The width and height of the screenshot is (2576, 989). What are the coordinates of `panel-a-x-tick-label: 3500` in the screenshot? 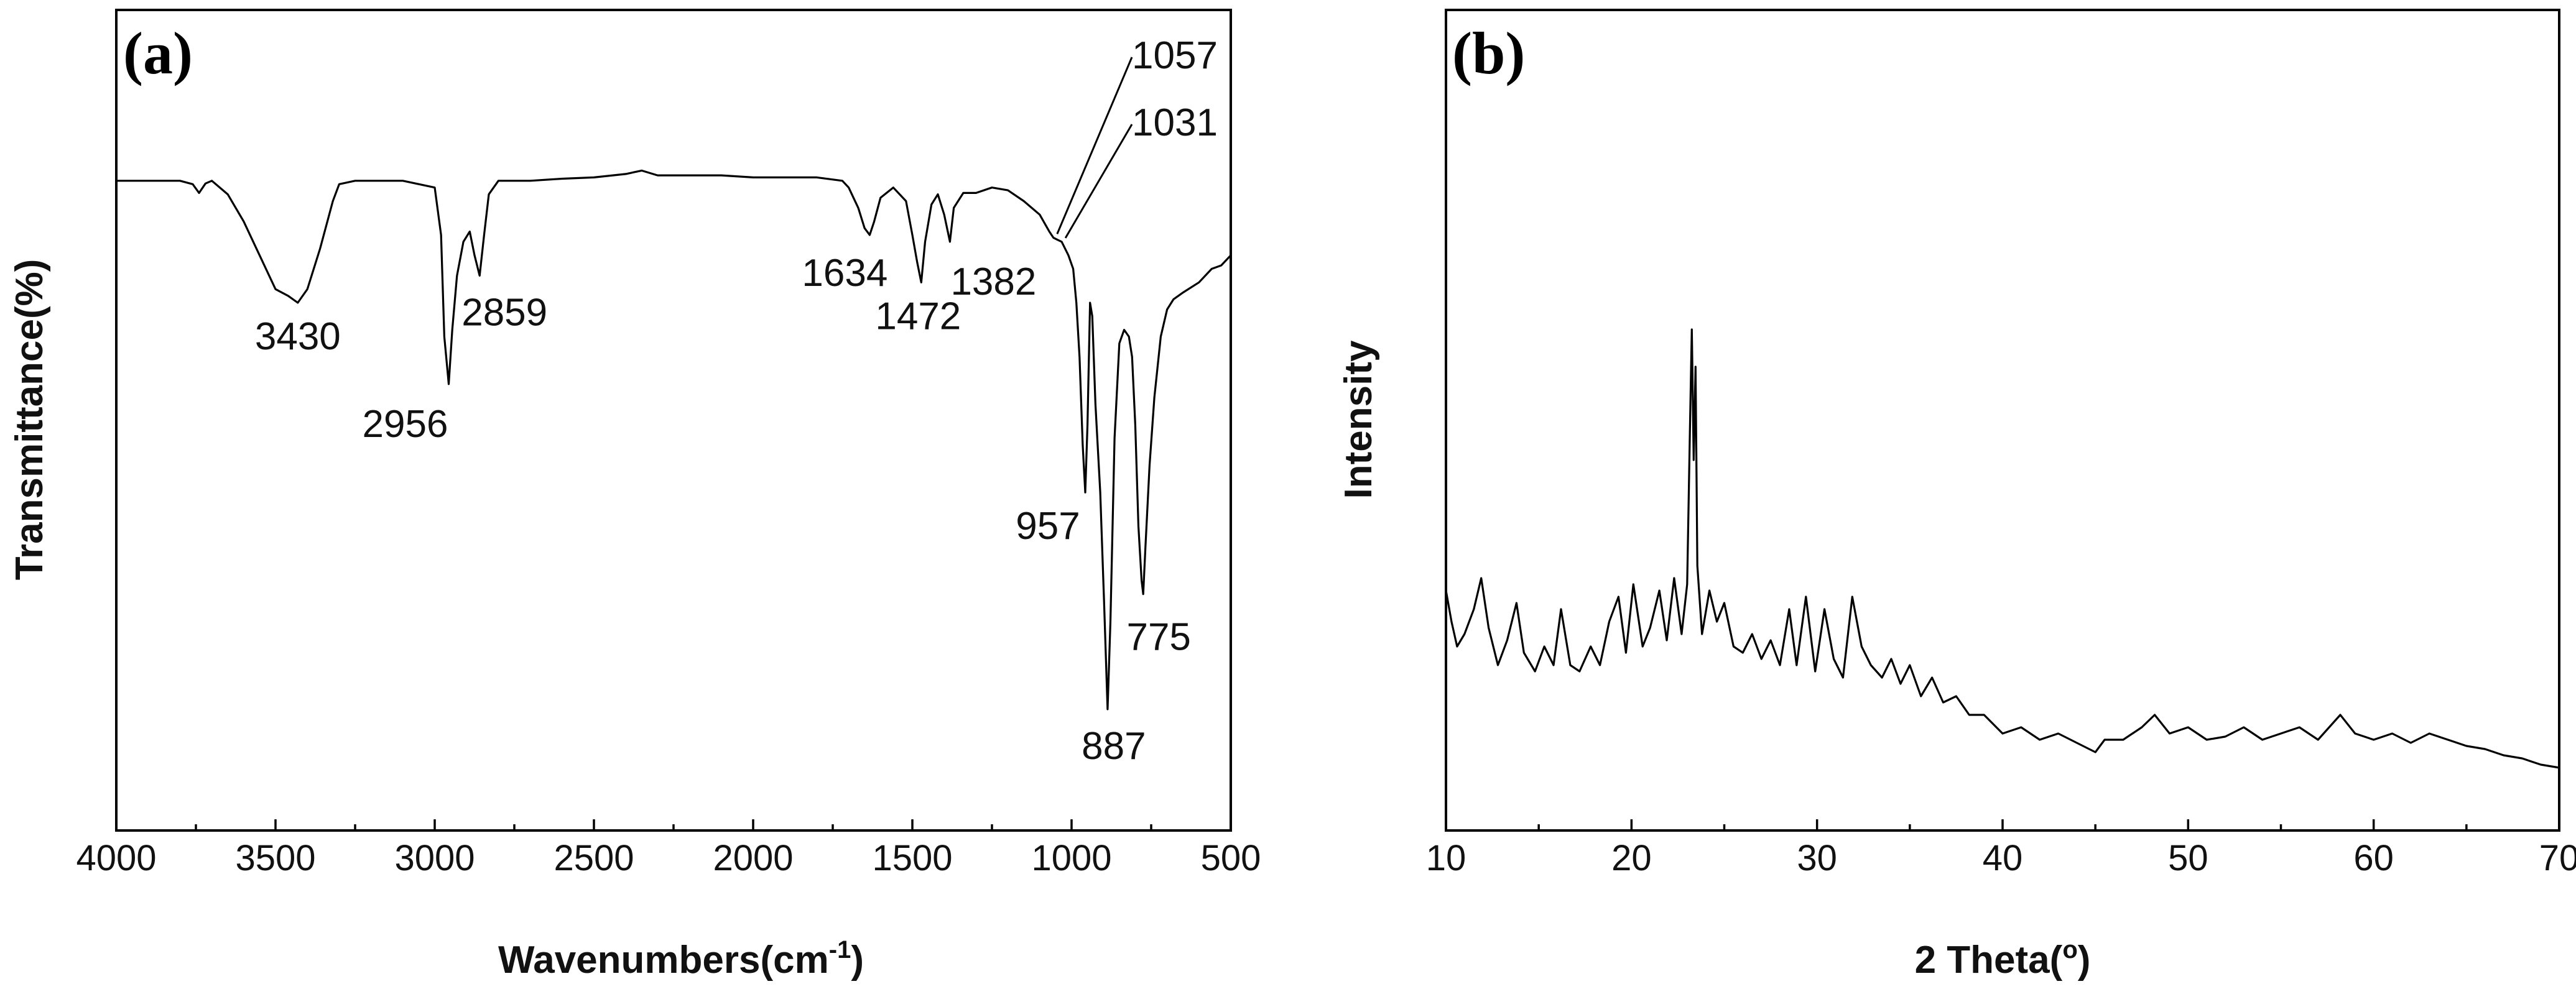 It's located at (275, 858).